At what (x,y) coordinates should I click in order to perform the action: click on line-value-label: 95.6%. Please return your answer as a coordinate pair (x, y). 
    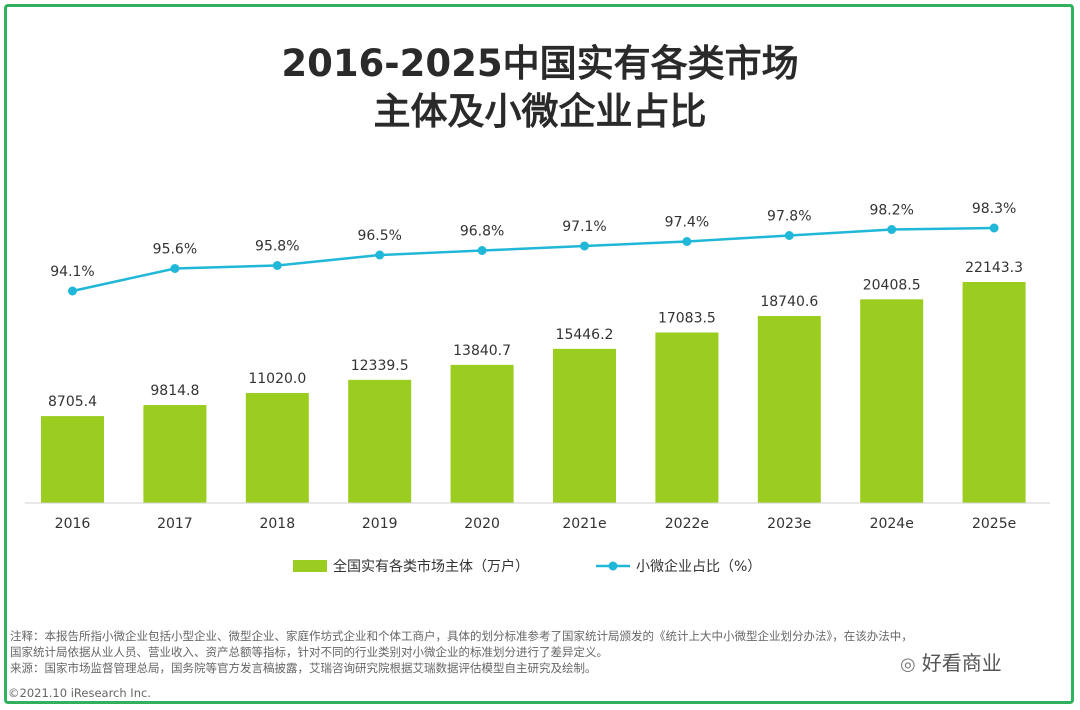
    Looking at the image, I should click on (175, 250).